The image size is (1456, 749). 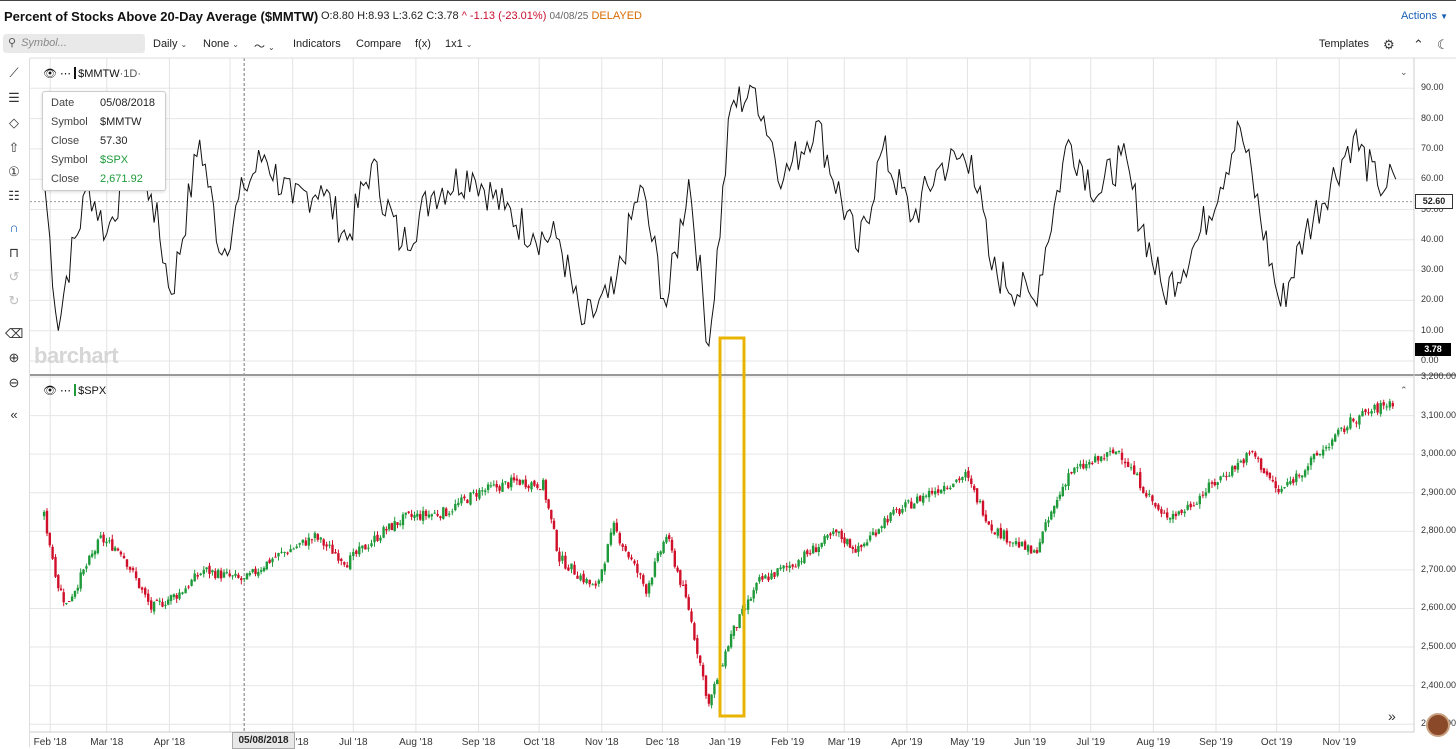 What do you see at coordinates (14, 252) in the screenshot?
I see `lock-icon: ⊓` at bounding box center [14, 252].